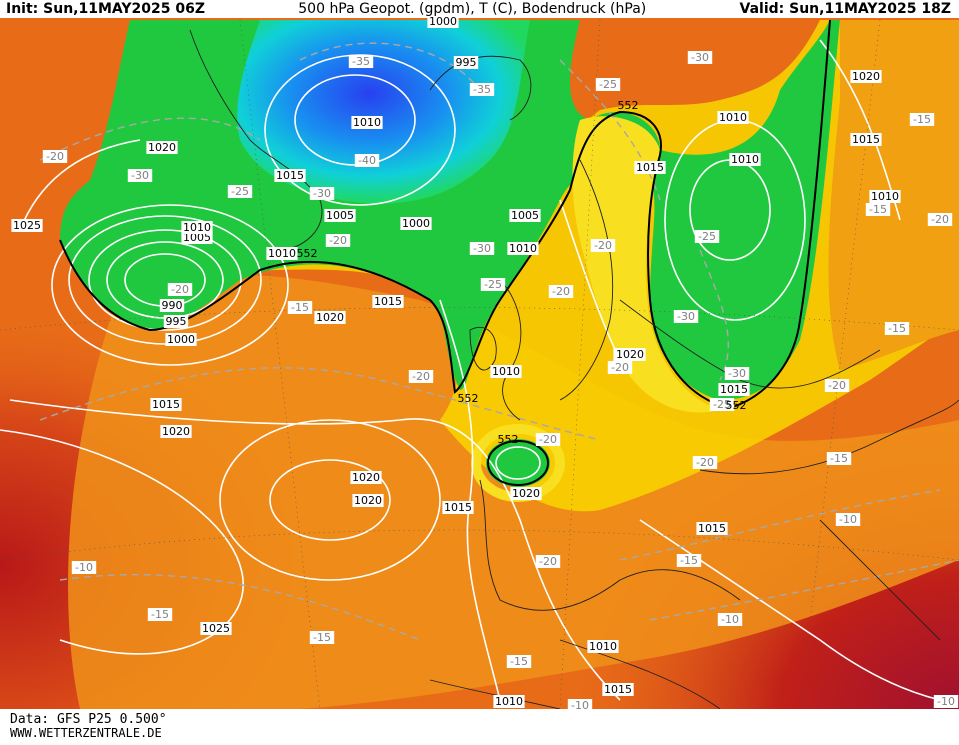  I want to click on website-credit: WWW.WETTERZENTRALE.DE, so click(86, 733).